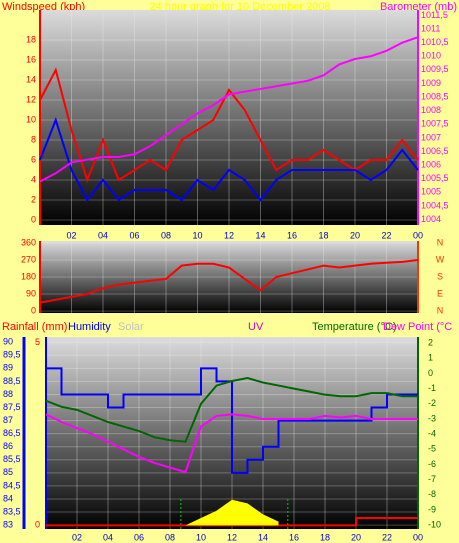  What do you see at coordinates (232, 512) in the screenshot?
I see `area` at bounding box center [232, 512].